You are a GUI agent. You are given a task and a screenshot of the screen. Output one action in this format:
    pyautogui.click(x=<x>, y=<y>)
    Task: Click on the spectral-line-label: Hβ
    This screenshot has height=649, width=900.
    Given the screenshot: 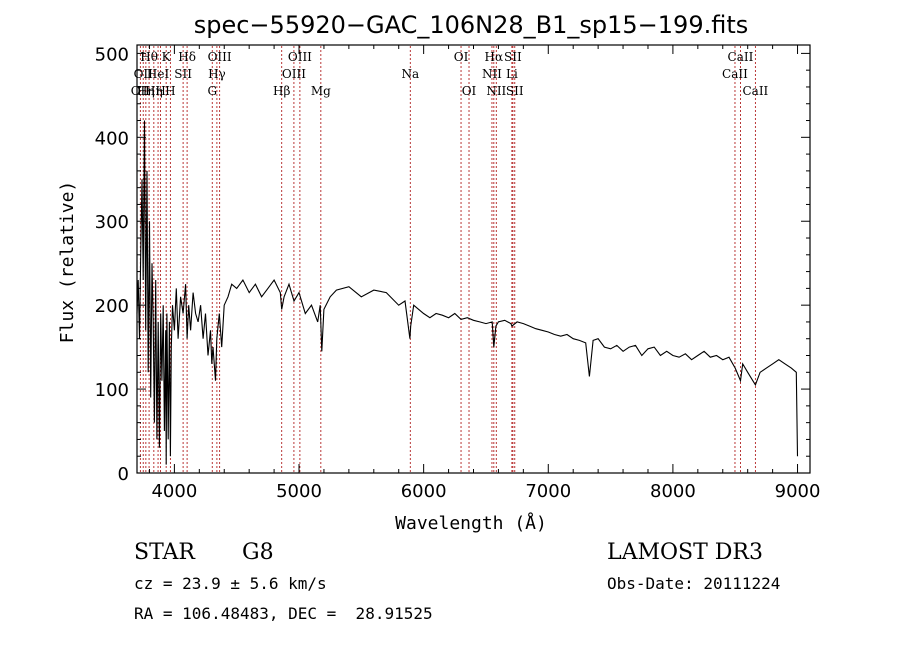 What is the action you would take?
    pyautogui.click(x=281, y=91)
    